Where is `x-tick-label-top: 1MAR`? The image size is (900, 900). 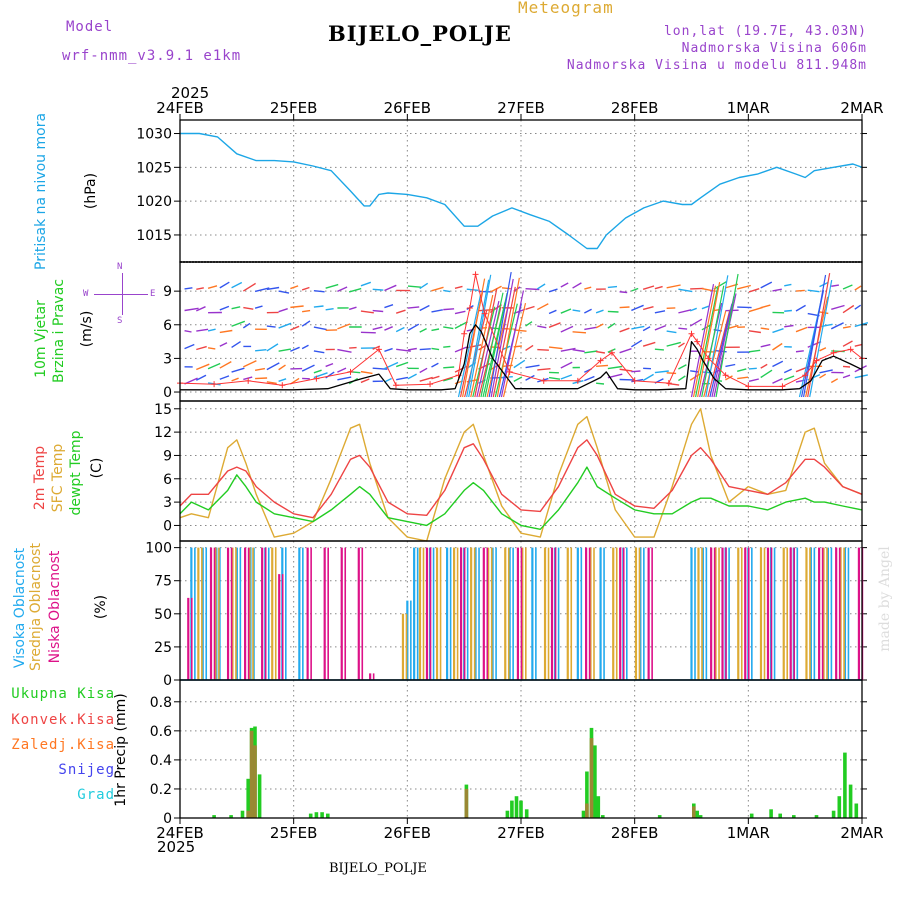 x-tick-label-top: 1MAR is located at coordinates (748, 108).